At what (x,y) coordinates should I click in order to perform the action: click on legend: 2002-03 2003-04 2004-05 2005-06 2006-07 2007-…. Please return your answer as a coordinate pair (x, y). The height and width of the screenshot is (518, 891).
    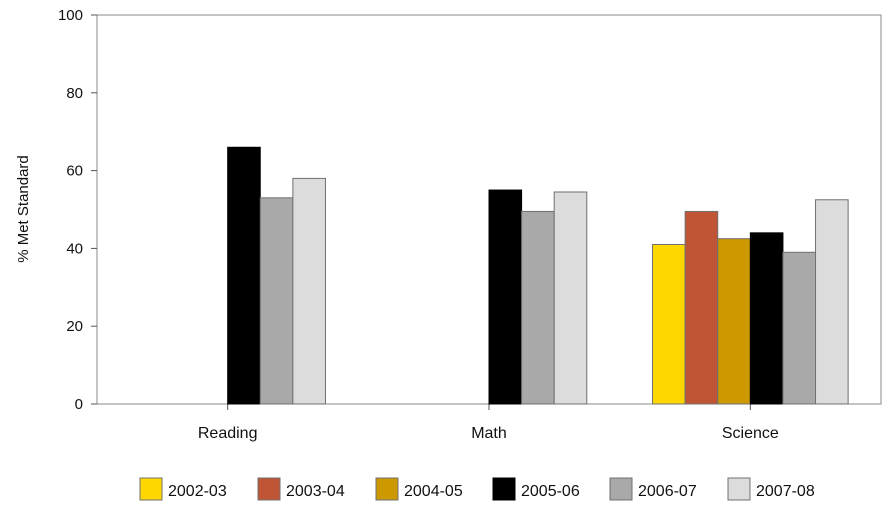
    Looking at the image, I should click on (477, 489).